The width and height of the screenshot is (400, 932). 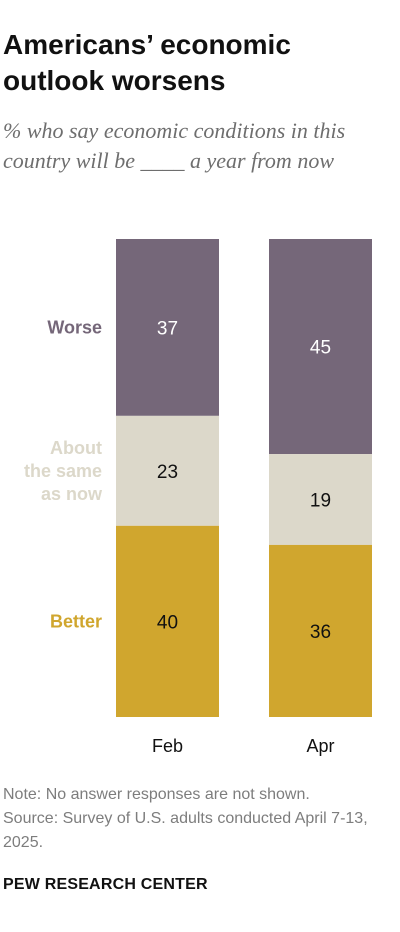 I want to click on legend-label-worse: Worse, so click(x=74, y=327).